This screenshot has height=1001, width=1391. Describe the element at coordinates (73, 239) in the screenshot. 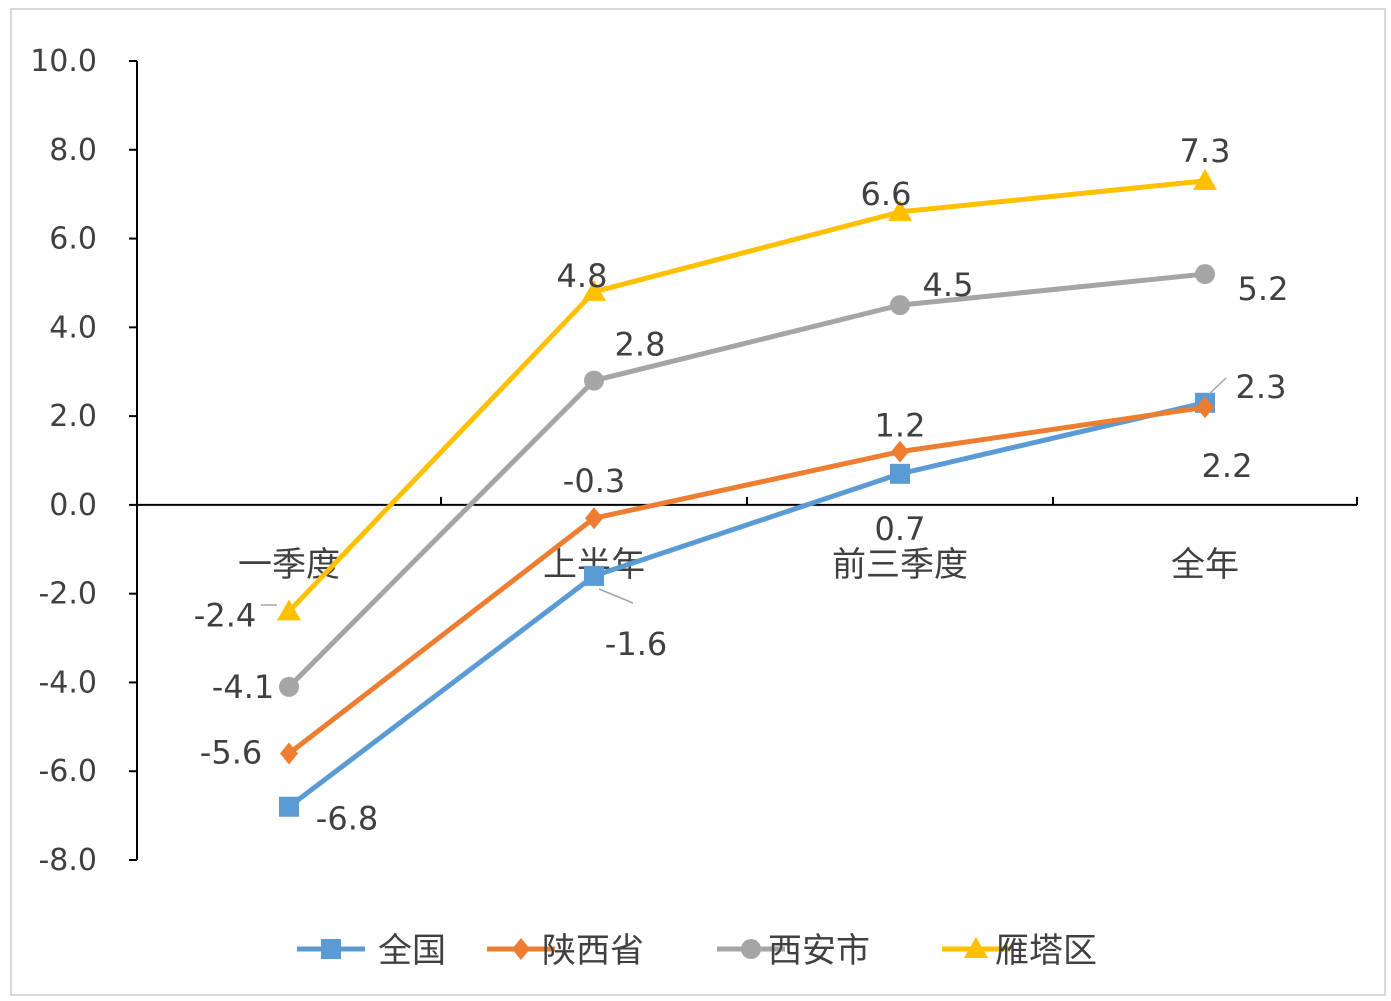

I see `y-tick-label: 6.0` at that location.